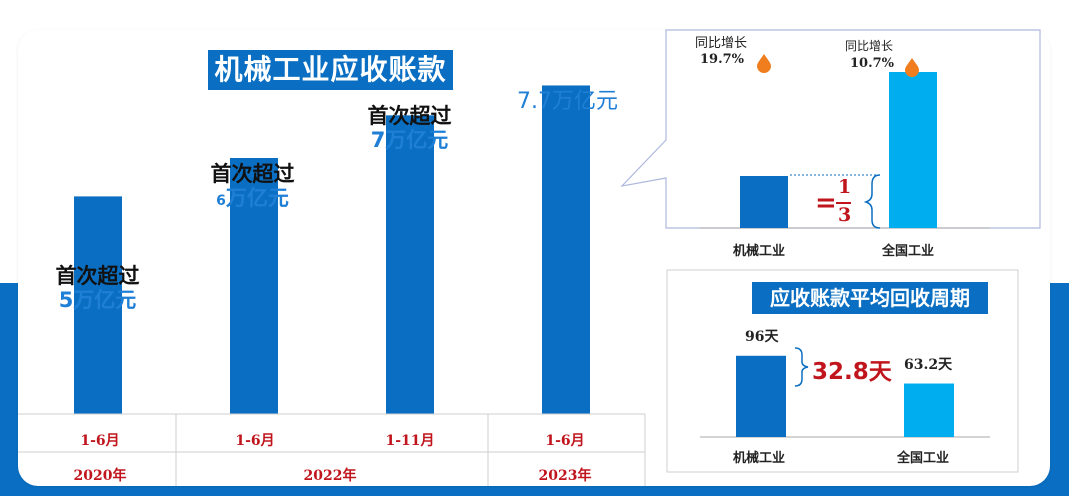 This screenshot has width=1069, height=496. Describe the element at coordinates (565, 441) in the screenshot. I see `x-label-3: 1-6月` at that location.